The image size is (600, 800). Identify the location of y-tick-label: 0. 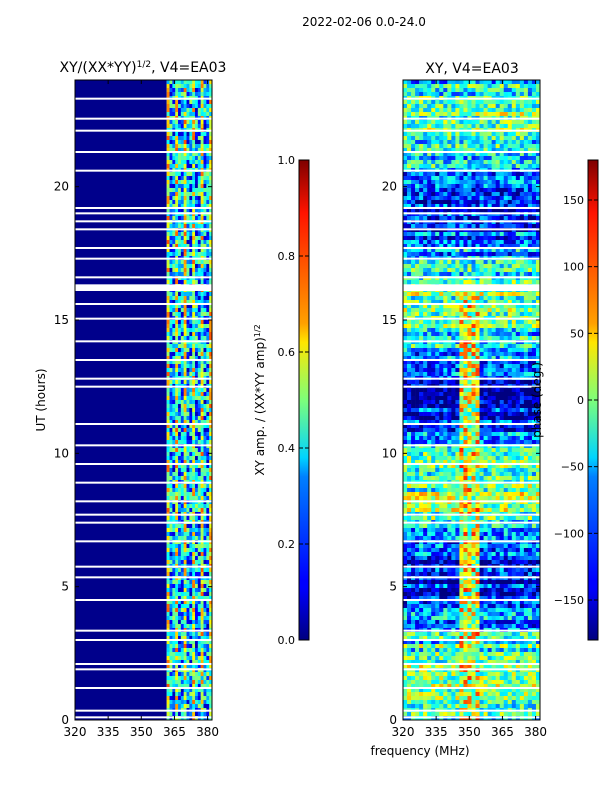
(65, 720).